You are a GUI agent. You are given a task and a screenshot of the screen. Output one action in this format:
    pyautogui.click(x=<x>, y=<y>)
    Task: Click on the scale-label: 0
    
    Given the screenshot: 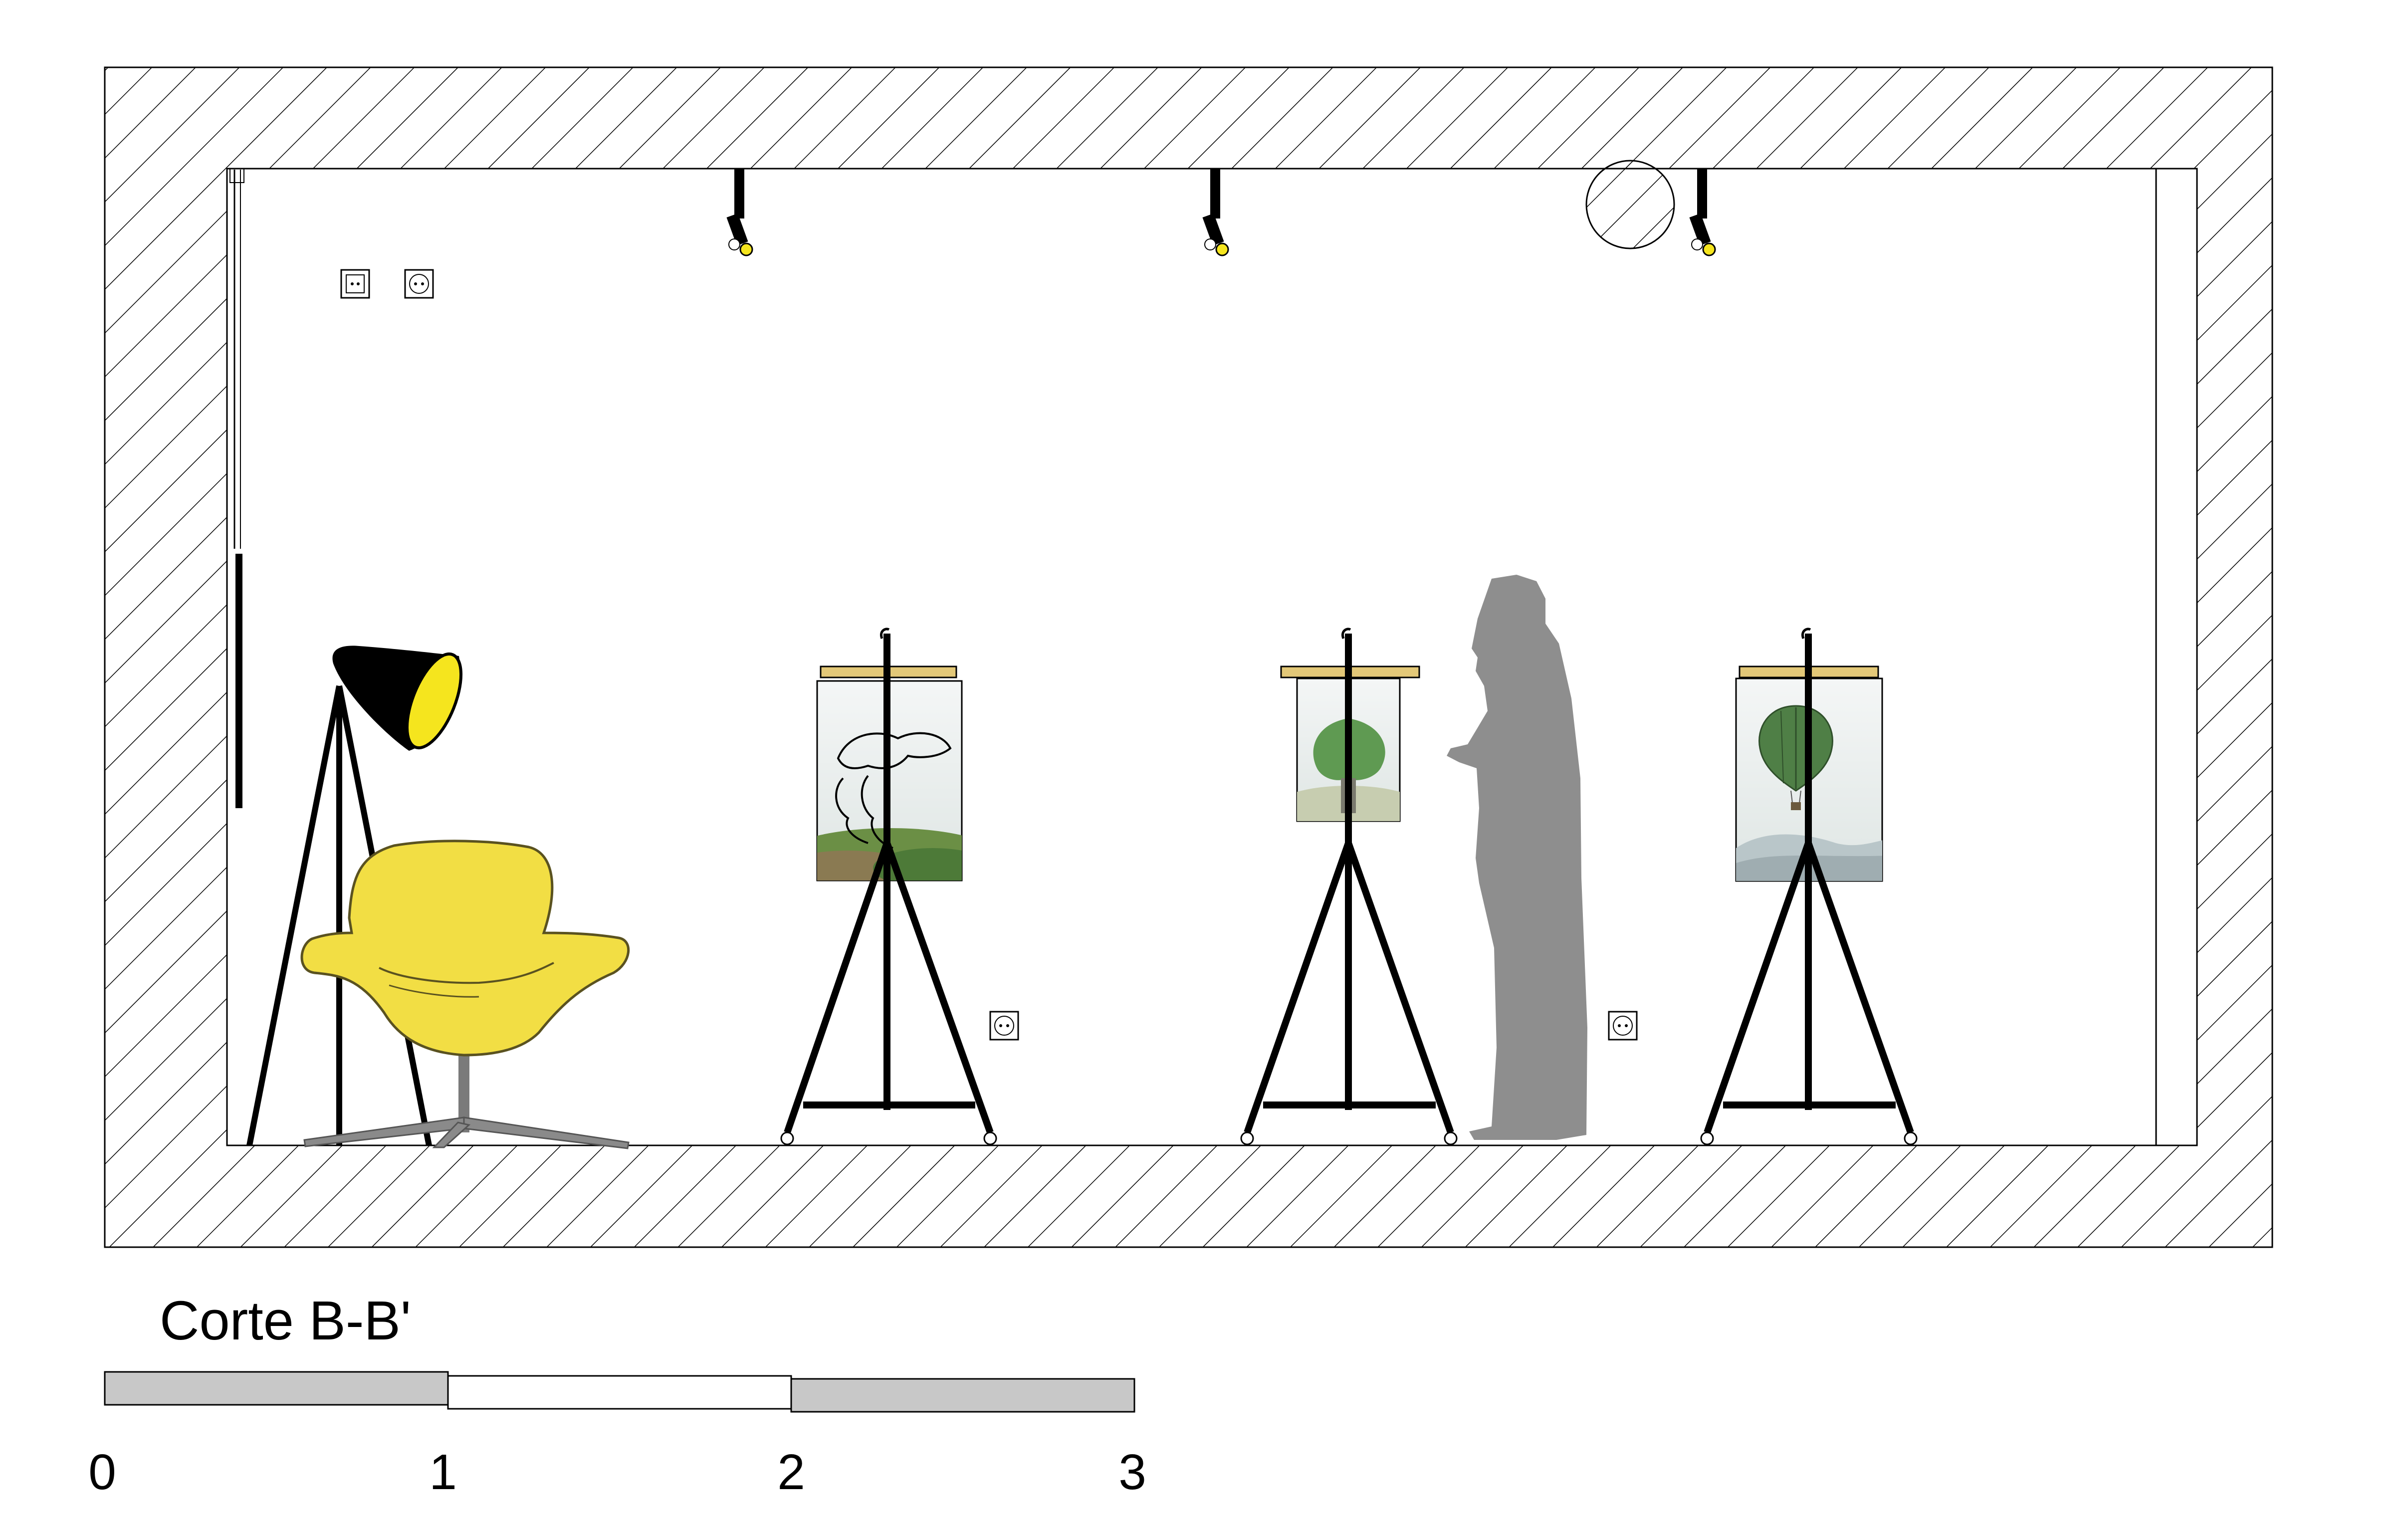 What is the action you would take?
    pyautogui.click(x=102, y=1472)
    